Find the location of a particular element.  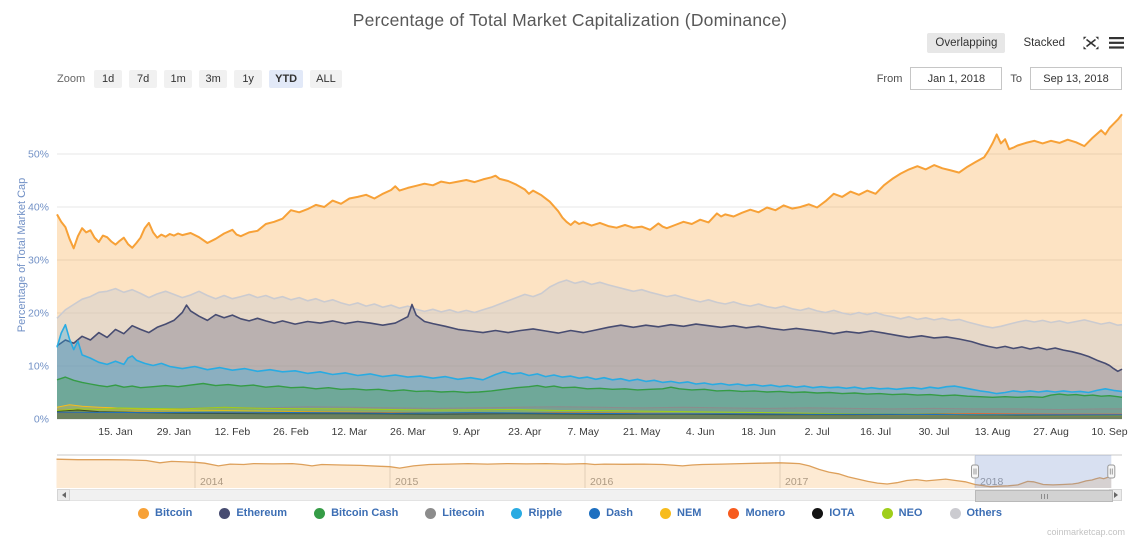

y-tick-label: 50% is located at coordinates (38, 155).